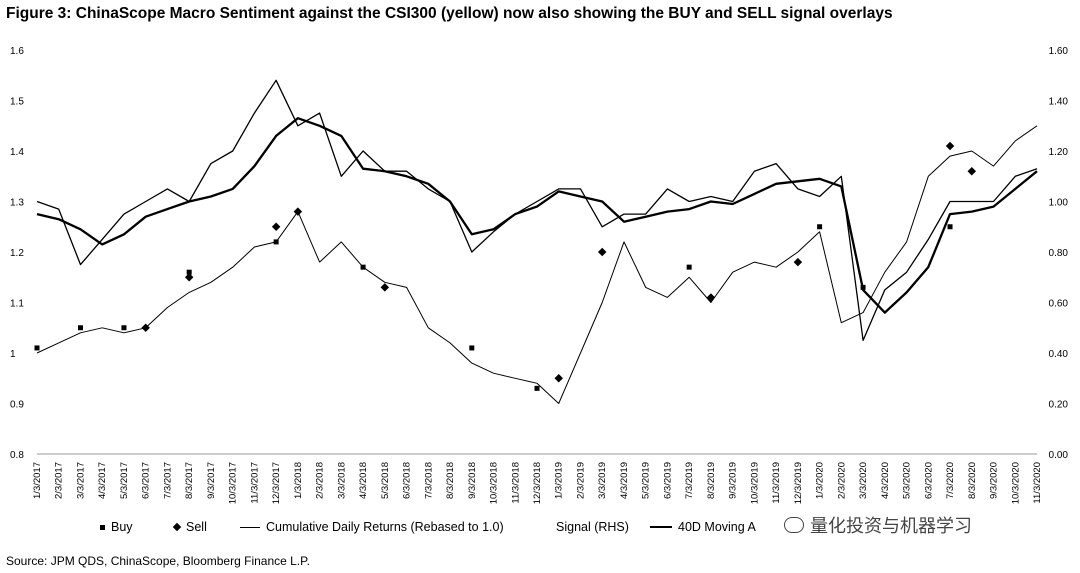  Describe the element at coordinates (472, 480) in the screenshot. I see `x-tick-label: 9/3/2018` at that location.